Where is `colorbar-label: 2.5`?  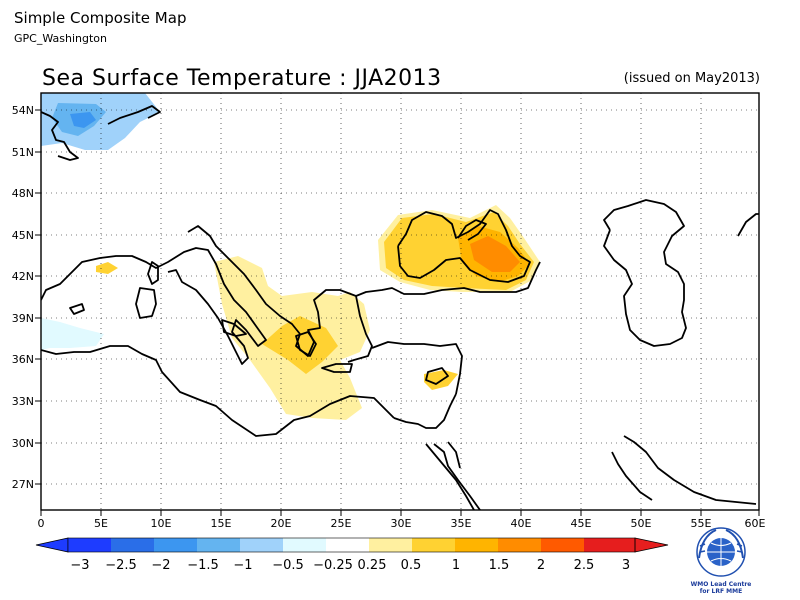
colorbar-label: 2.5 is located at coordinates (584, 565).